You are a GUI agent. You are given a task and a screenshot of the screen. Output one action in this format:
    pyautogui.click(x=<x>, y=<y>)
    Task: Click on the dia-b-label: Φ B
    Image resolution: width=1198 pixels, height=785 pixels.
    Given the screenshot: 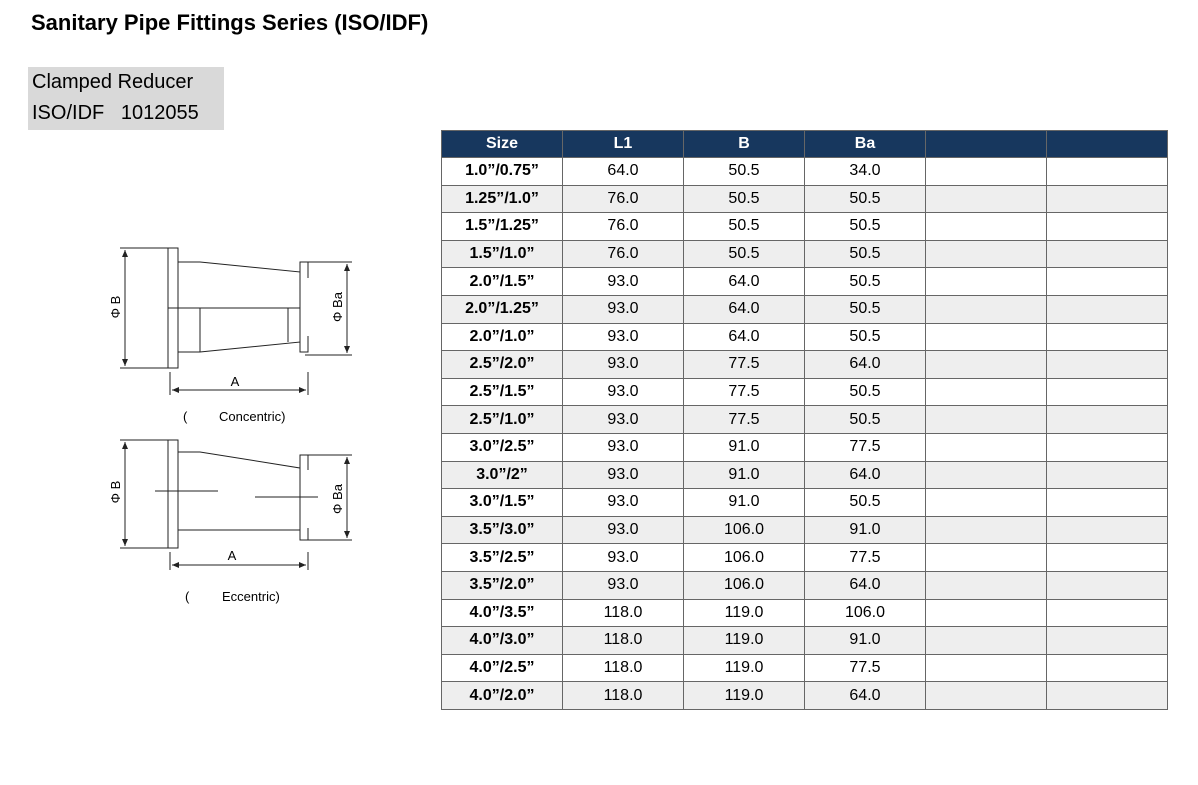 What is the action you would take?
    pyautogui.click(x=115, y=492)
    